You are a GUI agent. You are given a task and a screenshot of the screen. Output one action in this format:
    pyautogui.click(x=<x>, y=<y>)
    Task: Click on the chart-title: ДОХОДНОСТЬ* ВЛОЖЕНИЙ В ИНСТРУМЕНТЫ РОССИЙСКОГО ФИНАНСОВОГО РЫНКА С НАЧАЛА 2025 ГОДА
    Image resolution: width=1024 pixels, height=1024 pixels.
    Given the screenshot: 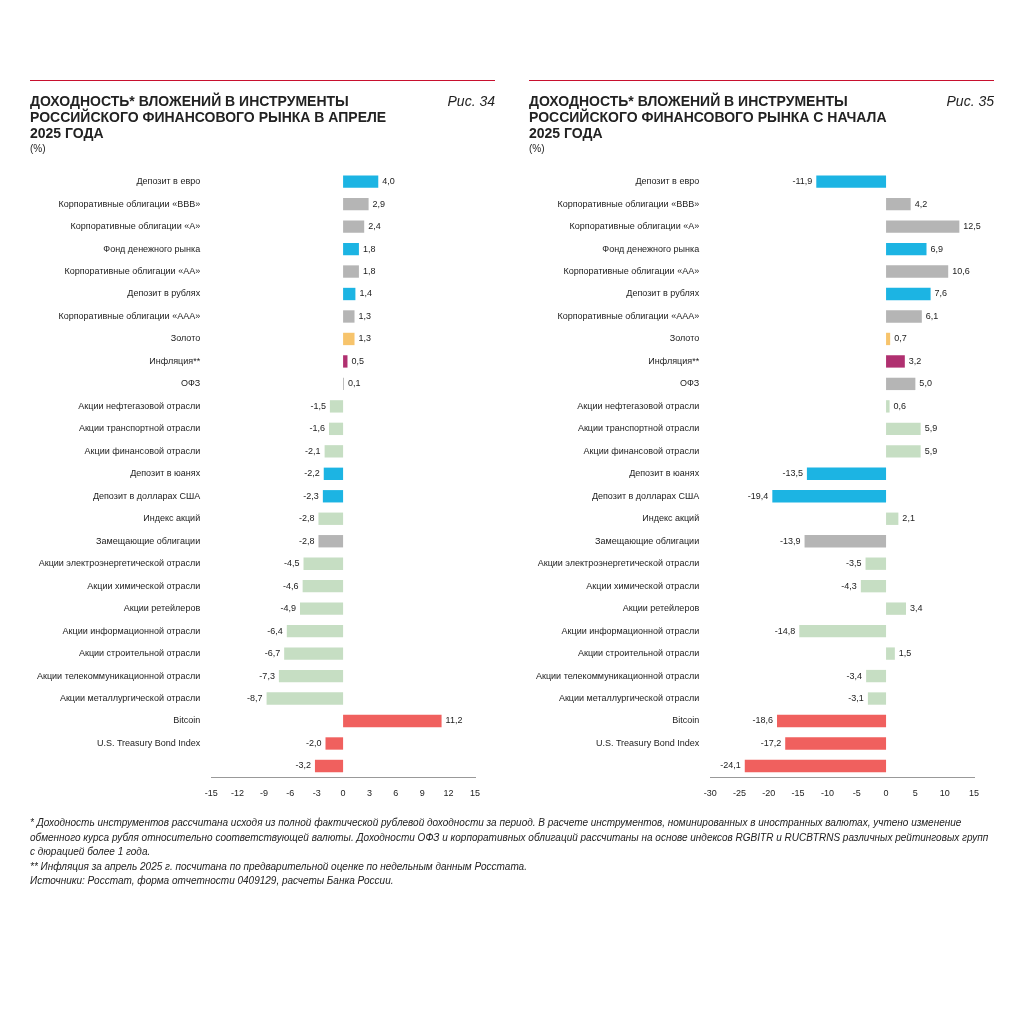 What is the action you would take?
    pyautogui.click(x=708, y=117)
    